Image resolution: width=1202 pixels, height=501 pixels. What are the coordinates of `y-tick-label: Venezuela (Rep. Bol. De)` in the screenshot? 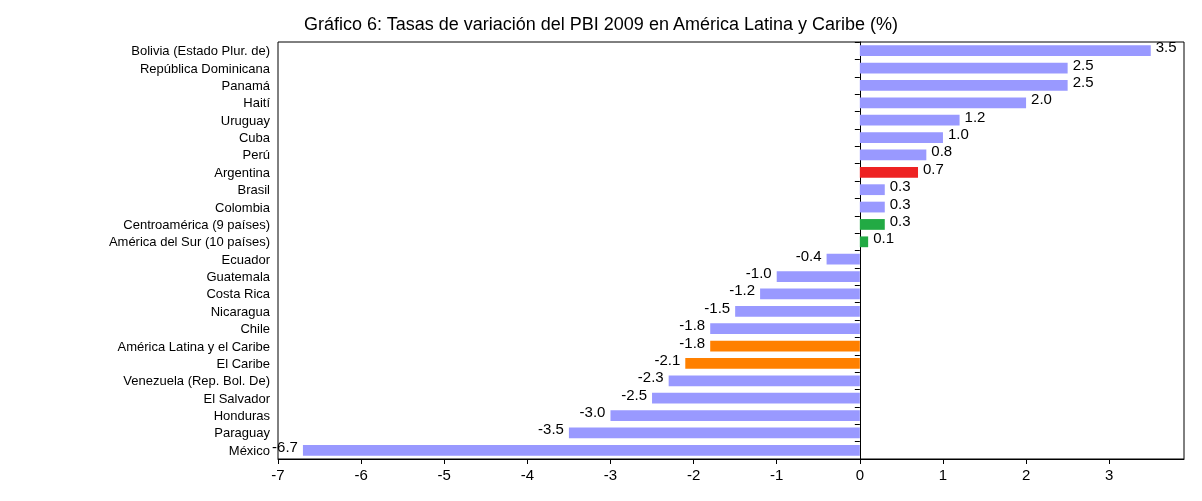 It's located at (196, 381).